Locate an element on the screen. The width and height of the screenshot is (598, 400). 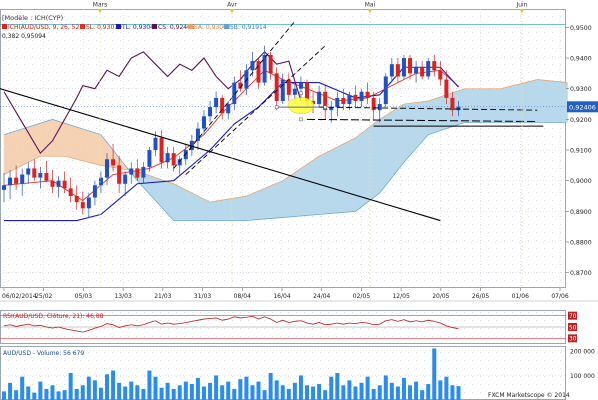
volume-tick-label: 200 000 is located at coordinates (582, 351).